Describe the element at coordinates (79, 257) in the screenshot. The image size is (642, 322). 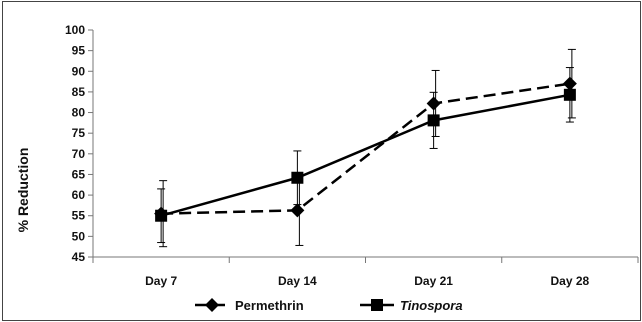
I see `y-tick-label: 45` at that location.